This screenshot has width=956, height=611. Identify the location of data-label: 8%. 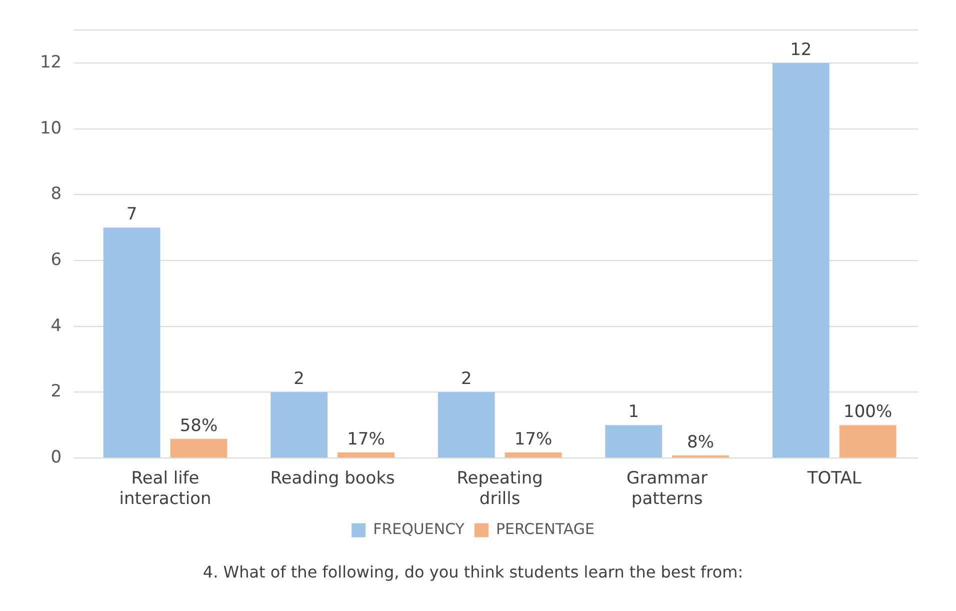
(700, 442).